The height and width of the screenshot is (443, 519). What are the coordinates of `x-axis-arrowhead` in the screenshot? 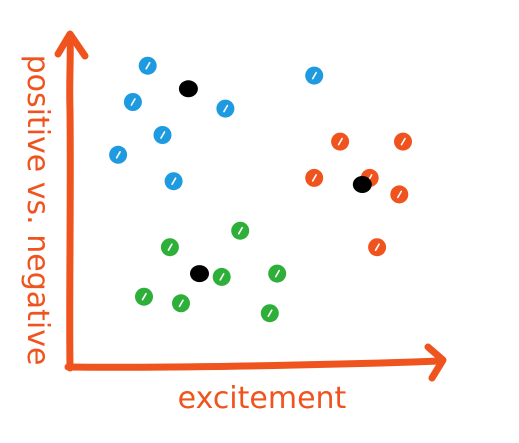 It's located at (435, 362).